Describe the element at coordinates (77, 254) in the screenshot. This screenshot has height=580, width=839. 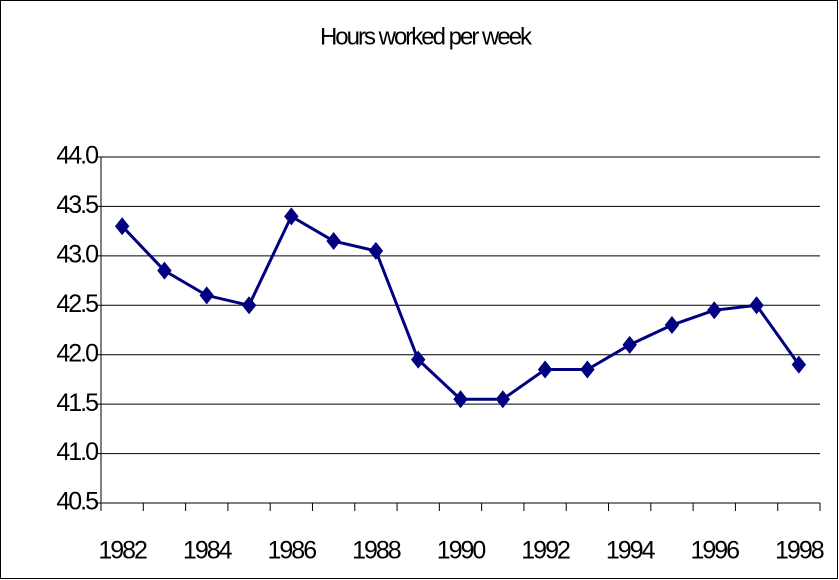
I see `y-tick-label: 43.0` at that location.